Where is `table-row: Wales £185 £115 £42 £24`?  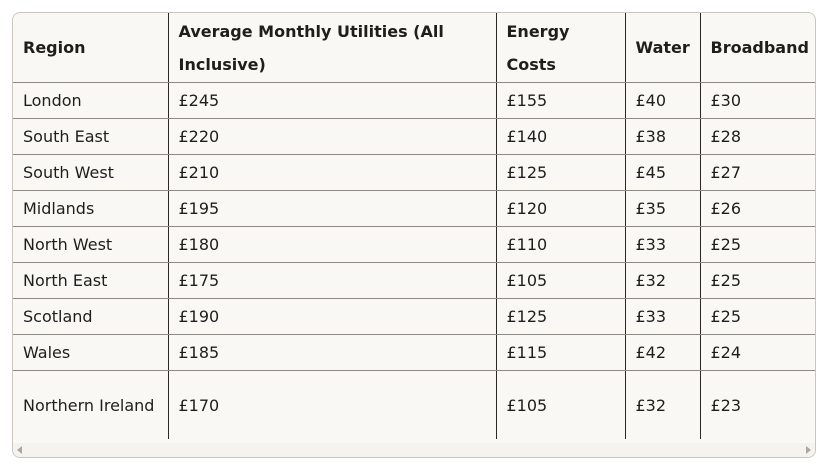 table-row: Wales £185 £115 £42 £24 is located at coordinates (414, 352).